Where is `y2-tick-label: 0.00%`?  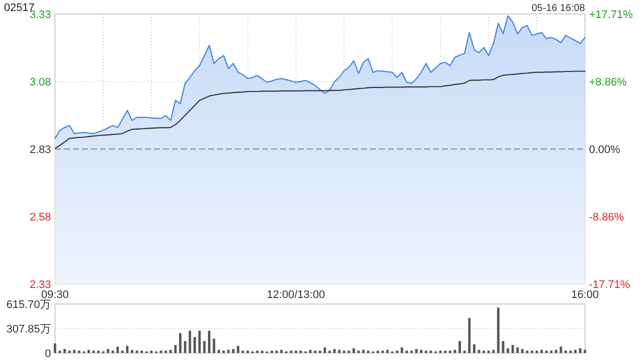 y2-tick-label: 0.00% is located at coordinates (604, 150).